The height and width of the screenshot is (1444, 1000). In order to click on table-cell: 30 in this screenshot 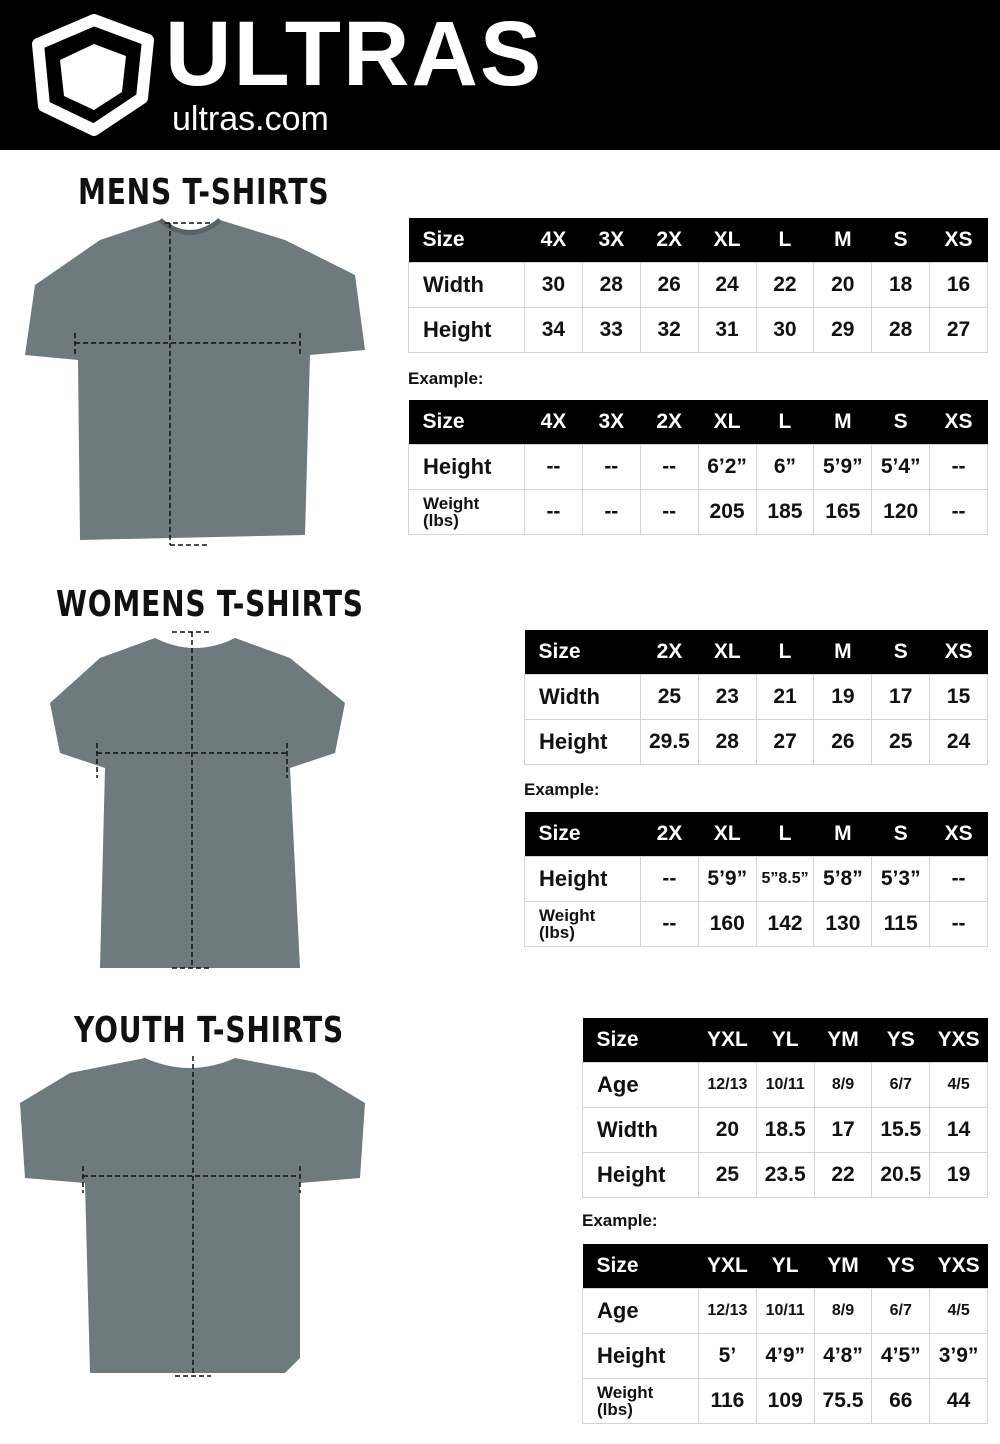, I will do `click(785, 330)`.